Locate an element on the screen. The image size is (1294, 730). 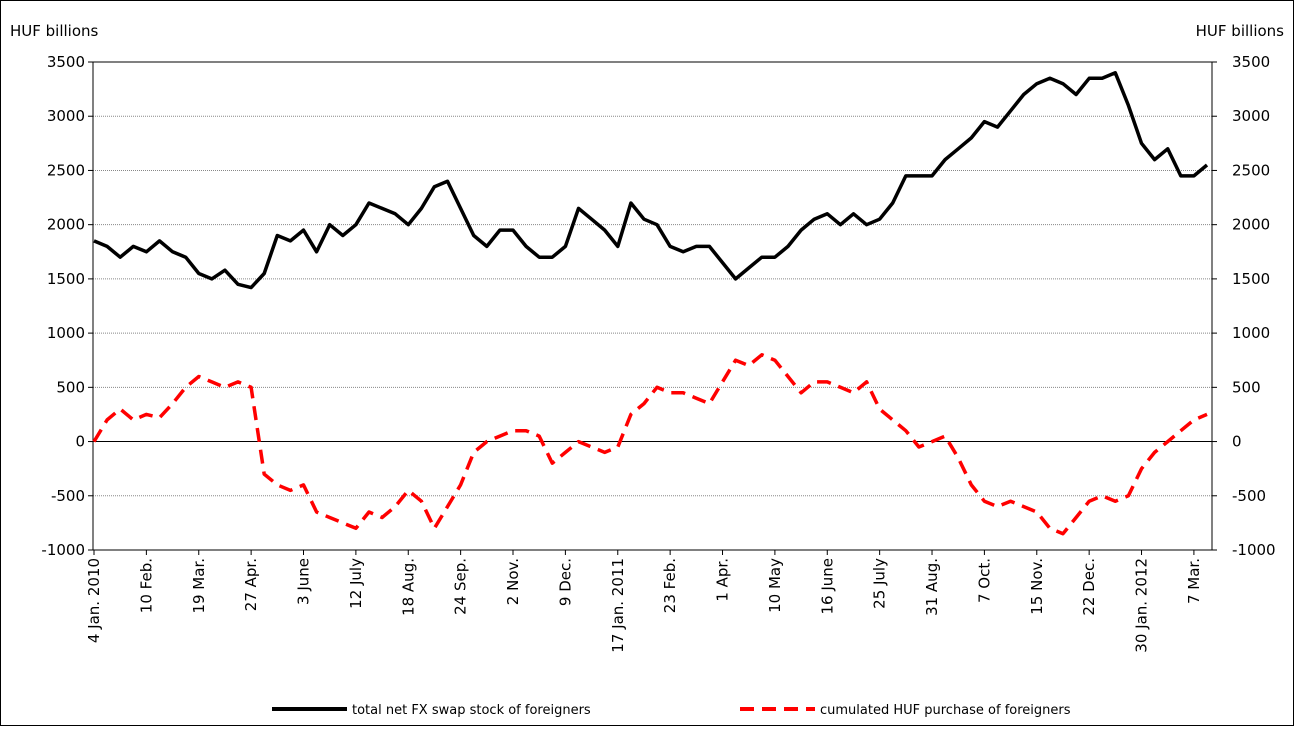
y-axis-label: HUF billions is located at coordinates (54, 31).